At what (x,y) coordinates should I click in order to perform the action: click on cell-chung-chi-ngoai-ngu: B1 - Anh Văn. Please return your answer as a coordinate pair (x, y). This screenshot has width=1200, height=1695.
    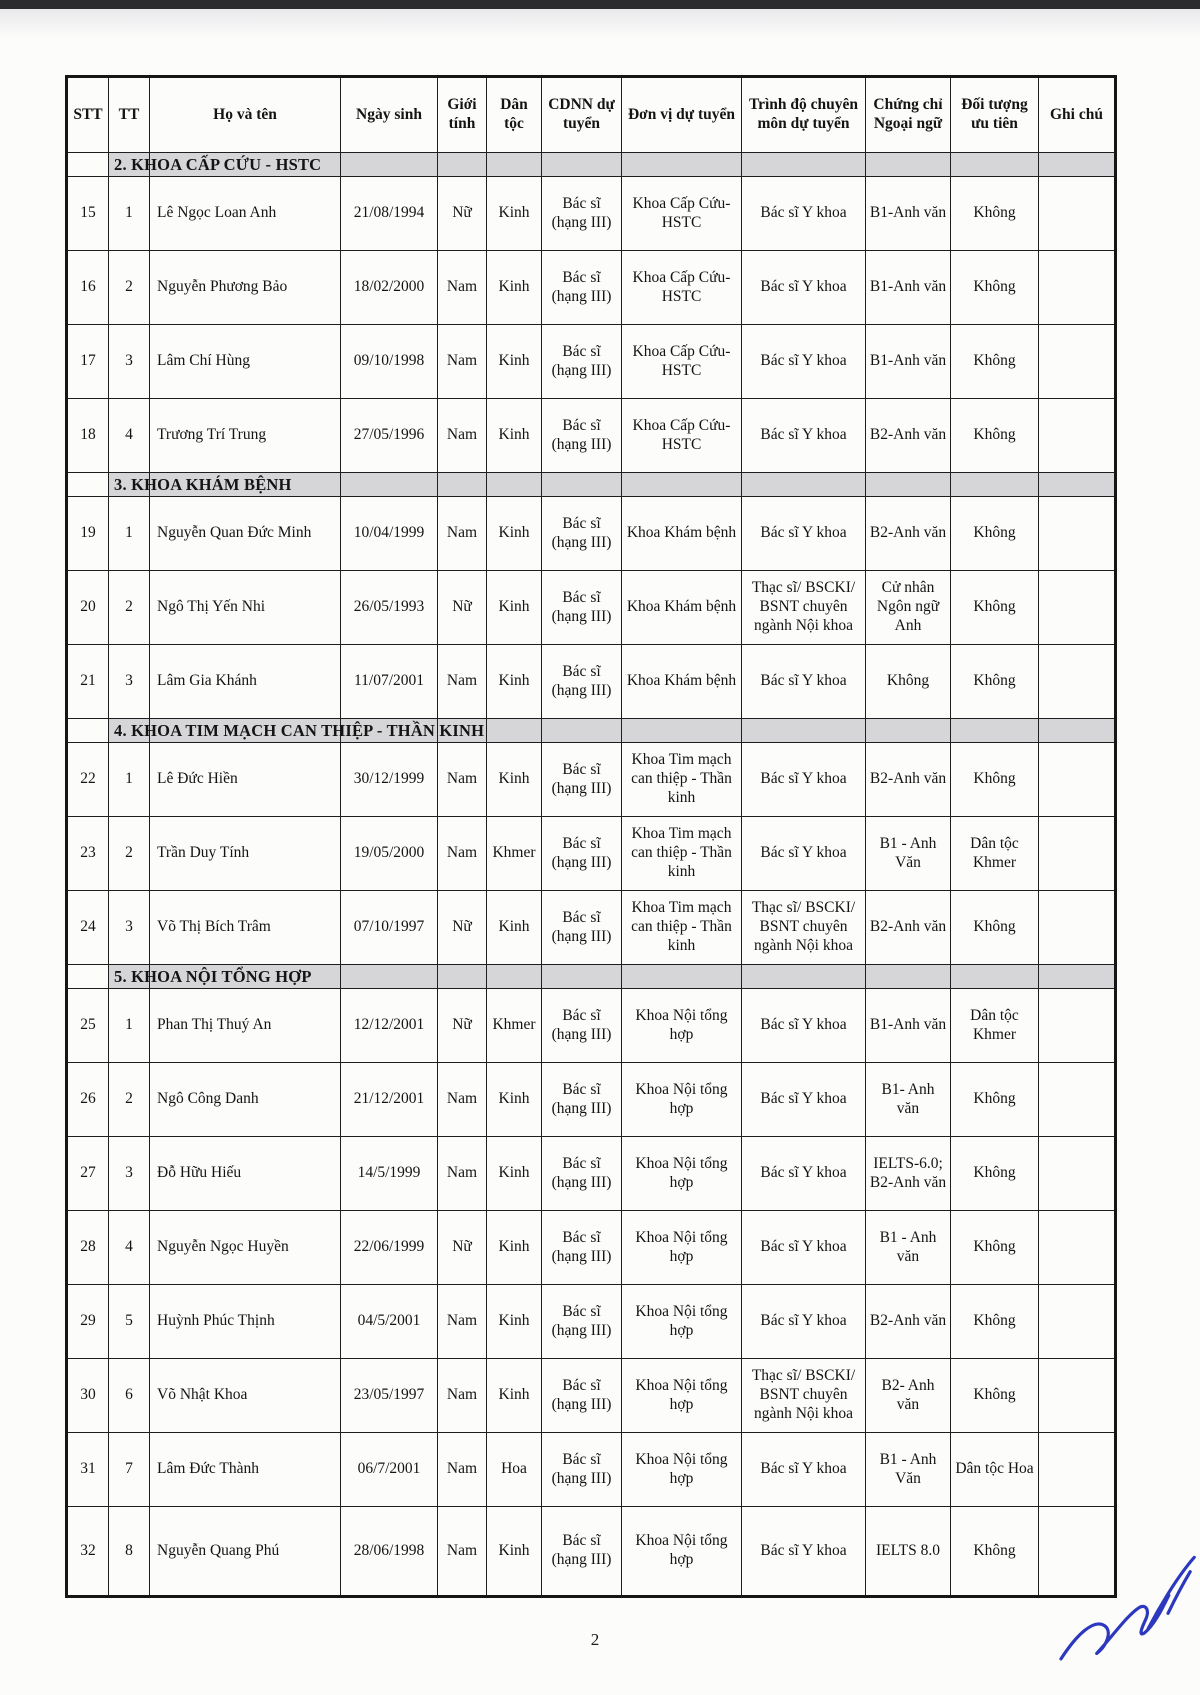
    Looking at the image, I should click on (908, 853).